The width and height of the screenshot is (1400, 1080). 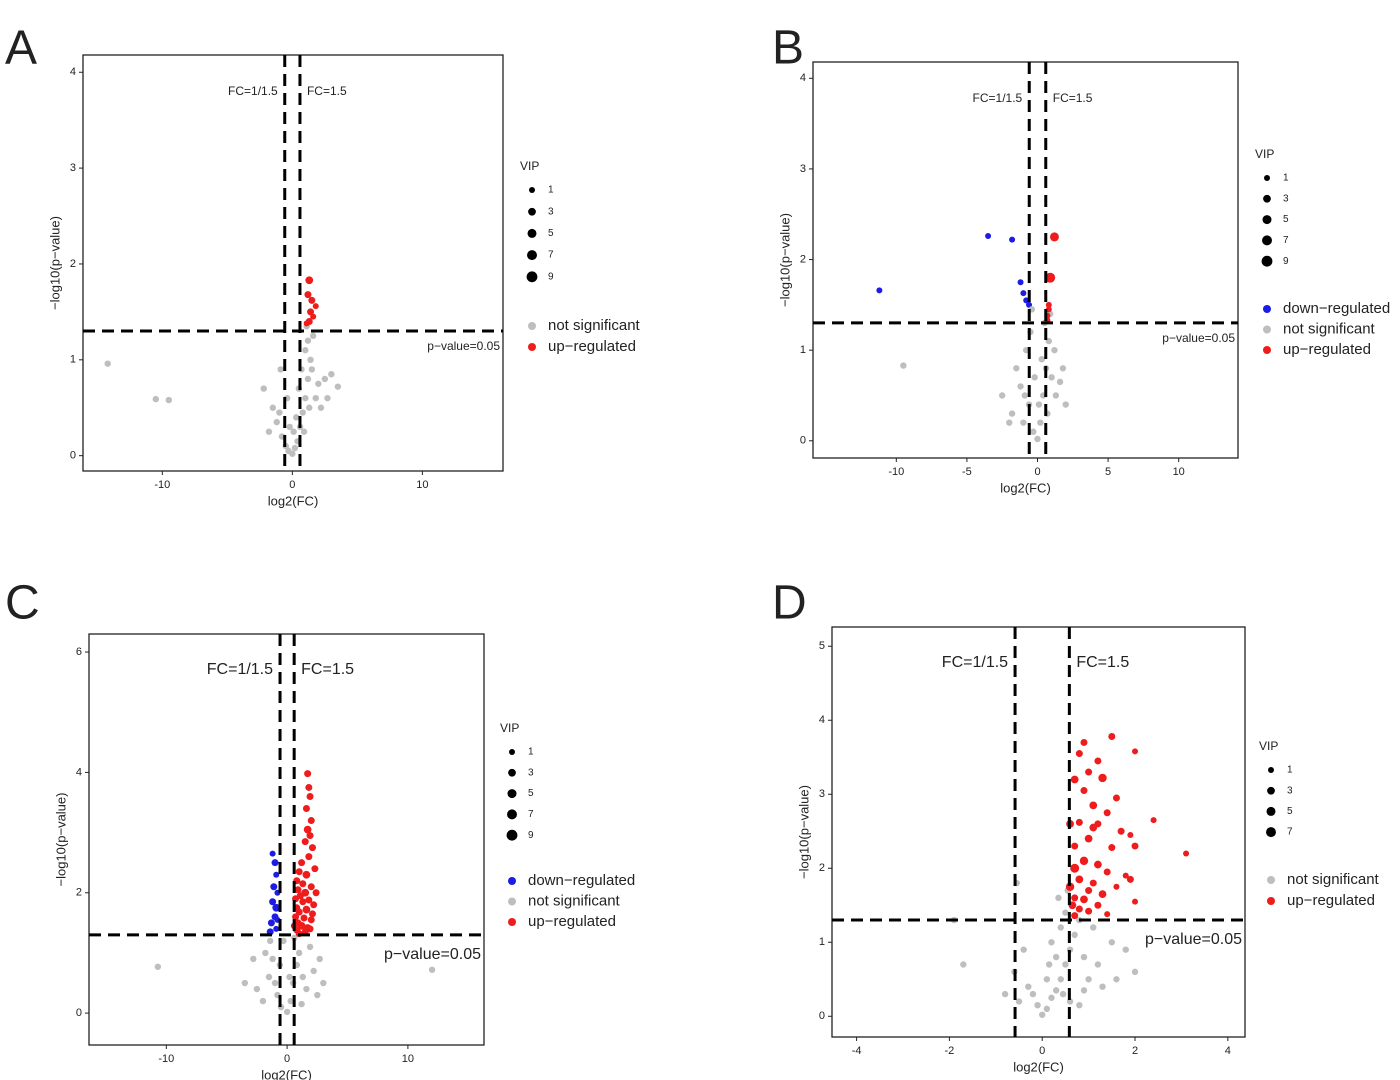 I want to click on panel-label: D, so click(x=789, y=603).